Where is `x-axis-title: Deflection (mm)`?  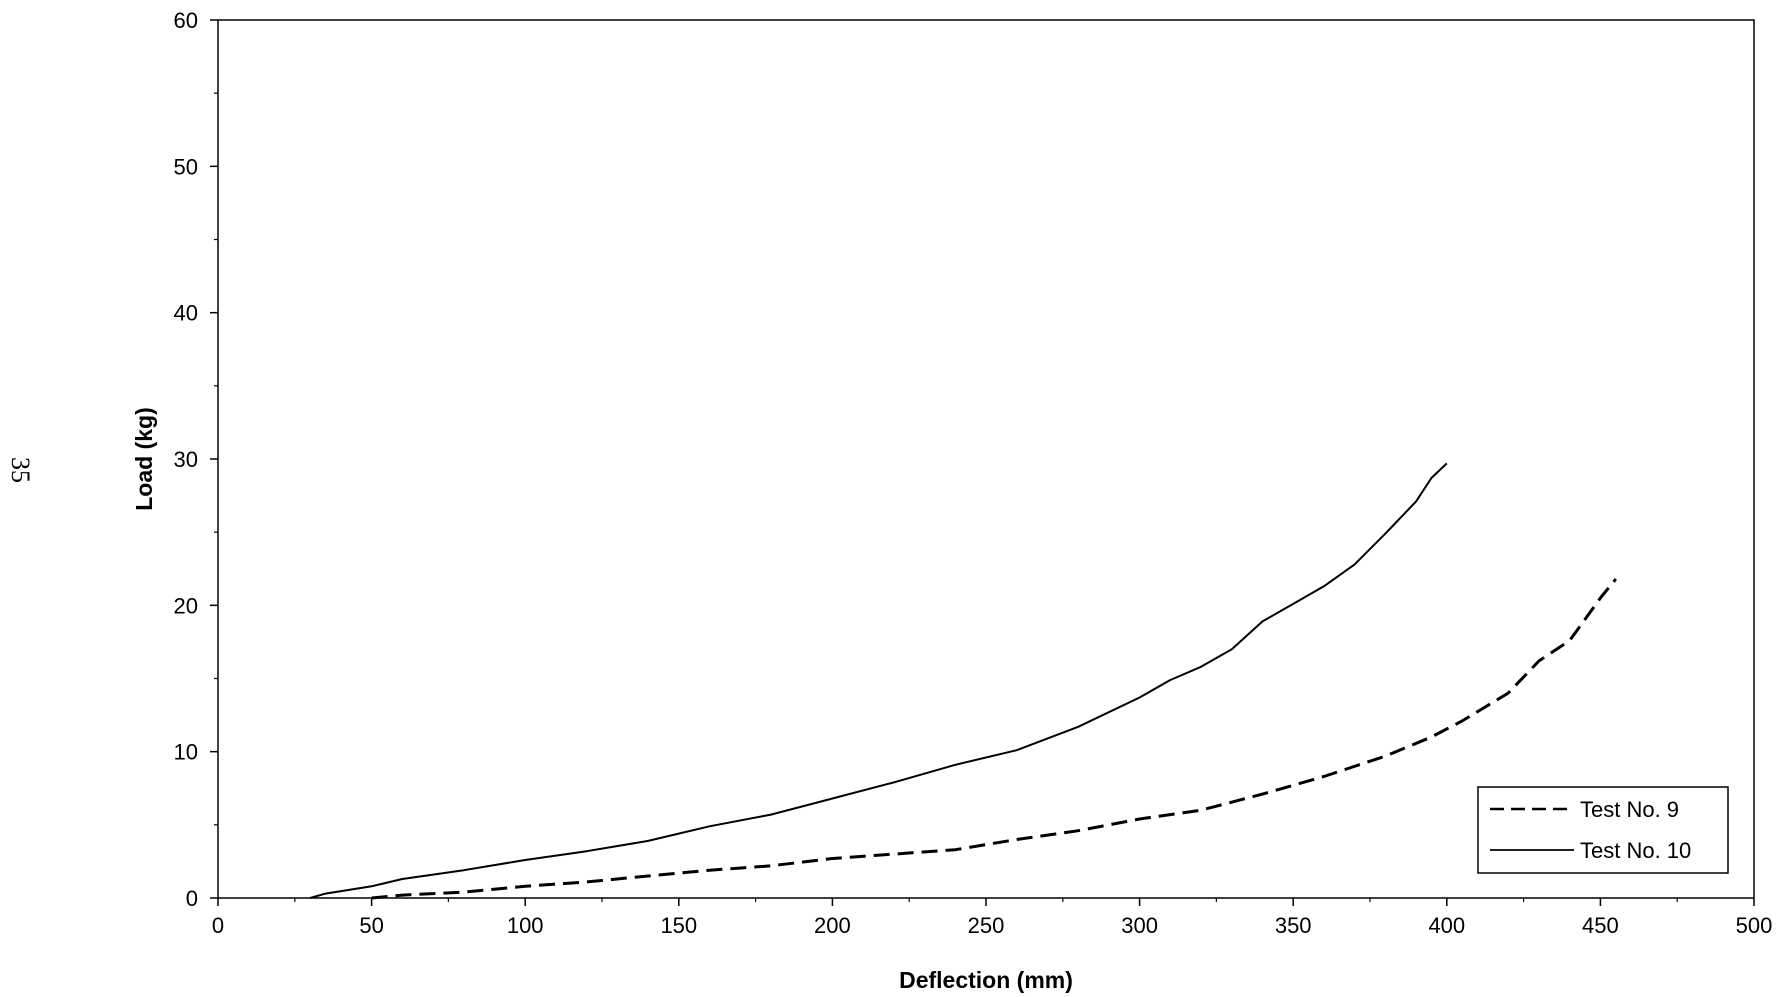
x-axis-title: Deflection (mm) is located at coordinates (986, 980).